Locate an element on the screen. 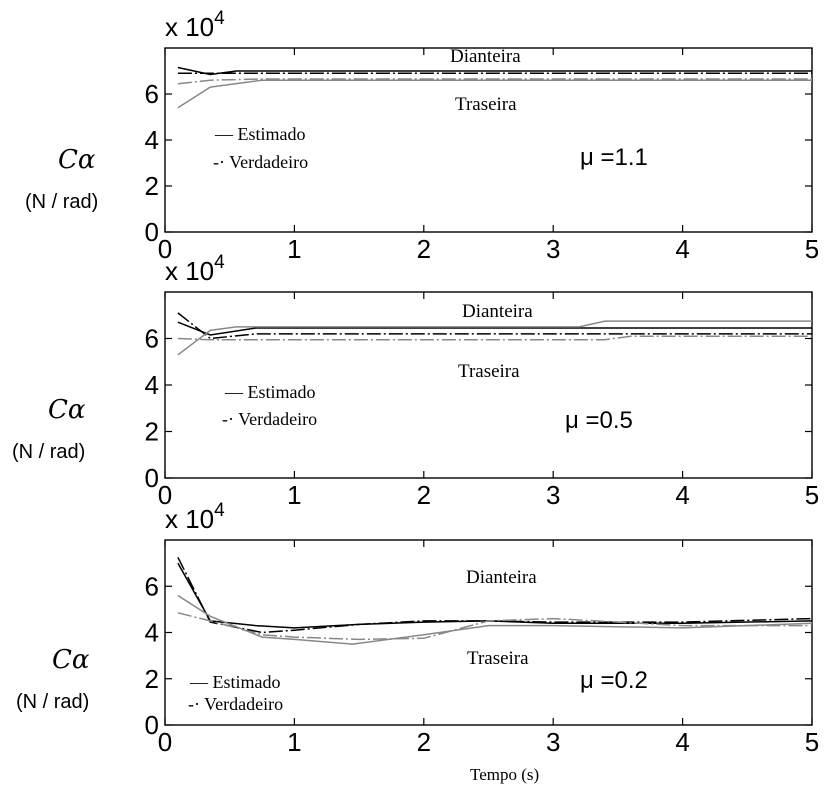 The height and width of the screenshot is (787, 824). mu-label: μ =0.2 is located at coordinates (614, 680).